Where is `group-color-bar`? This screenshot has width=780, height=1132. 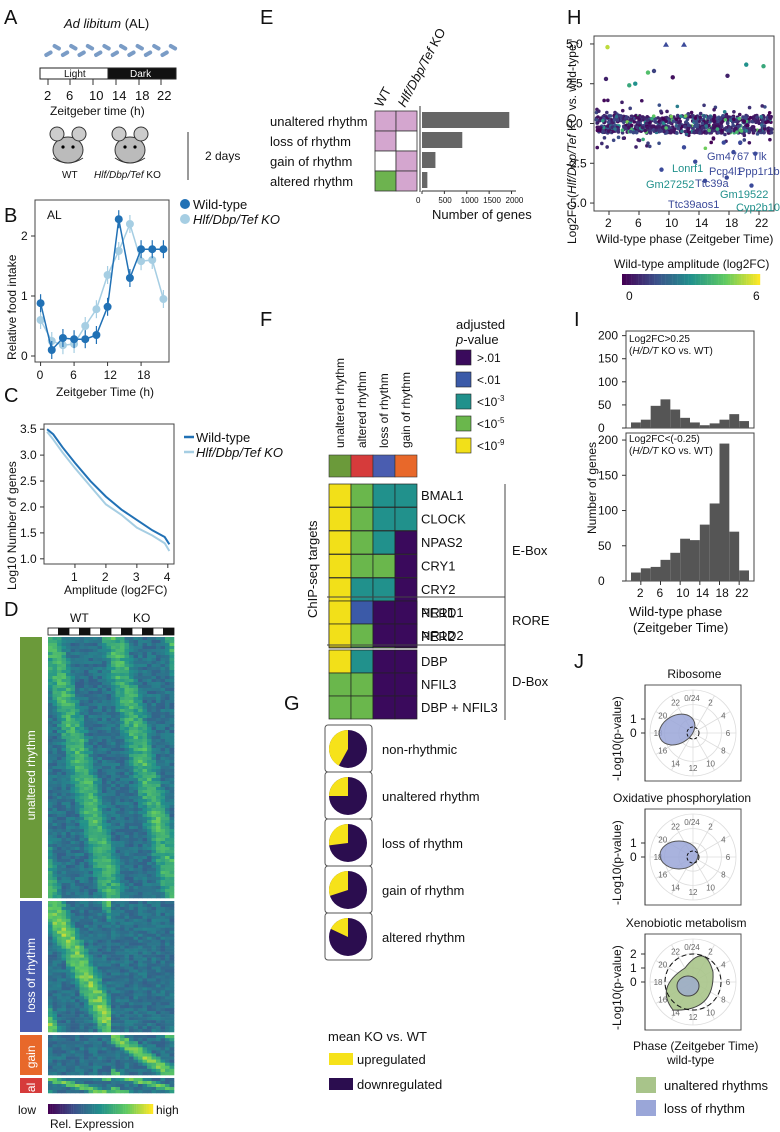
group-color-bar is located at coordinates (31, 1055).